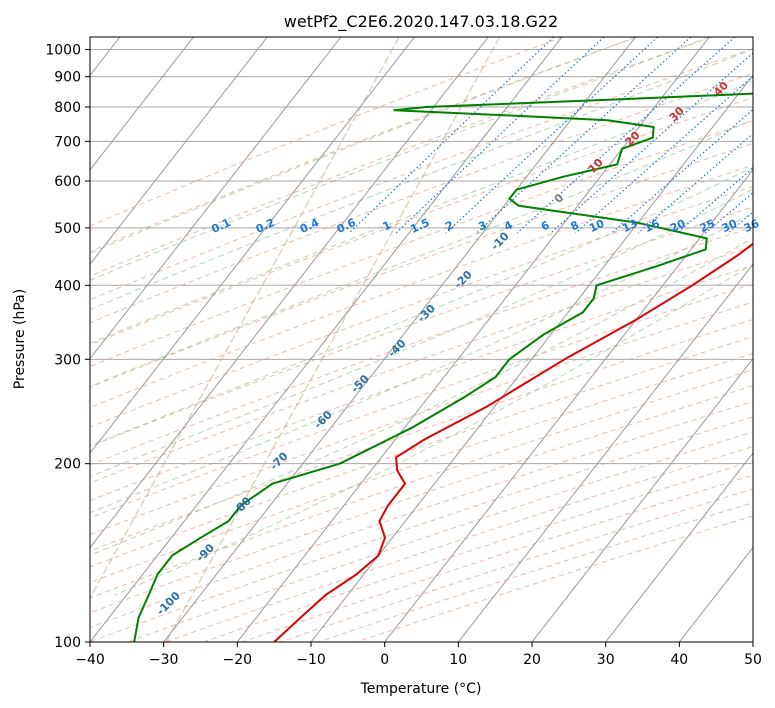 This screenshot has width=775, height=708. What do you see at coordinates (238, 660) in the screenshot?
I see `x-tick-label: −20` at bounding box center [238, 660].